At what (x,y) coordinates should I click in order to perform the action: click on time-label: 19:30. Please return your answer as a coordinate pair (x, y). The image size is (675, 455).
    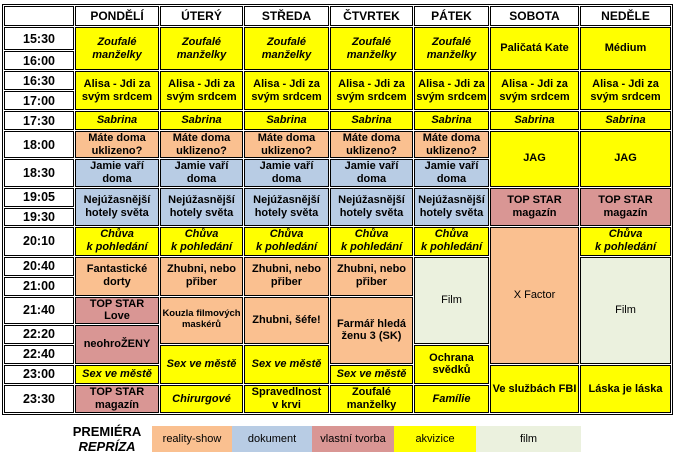
    Looking at the image, I should click on (39, 216).